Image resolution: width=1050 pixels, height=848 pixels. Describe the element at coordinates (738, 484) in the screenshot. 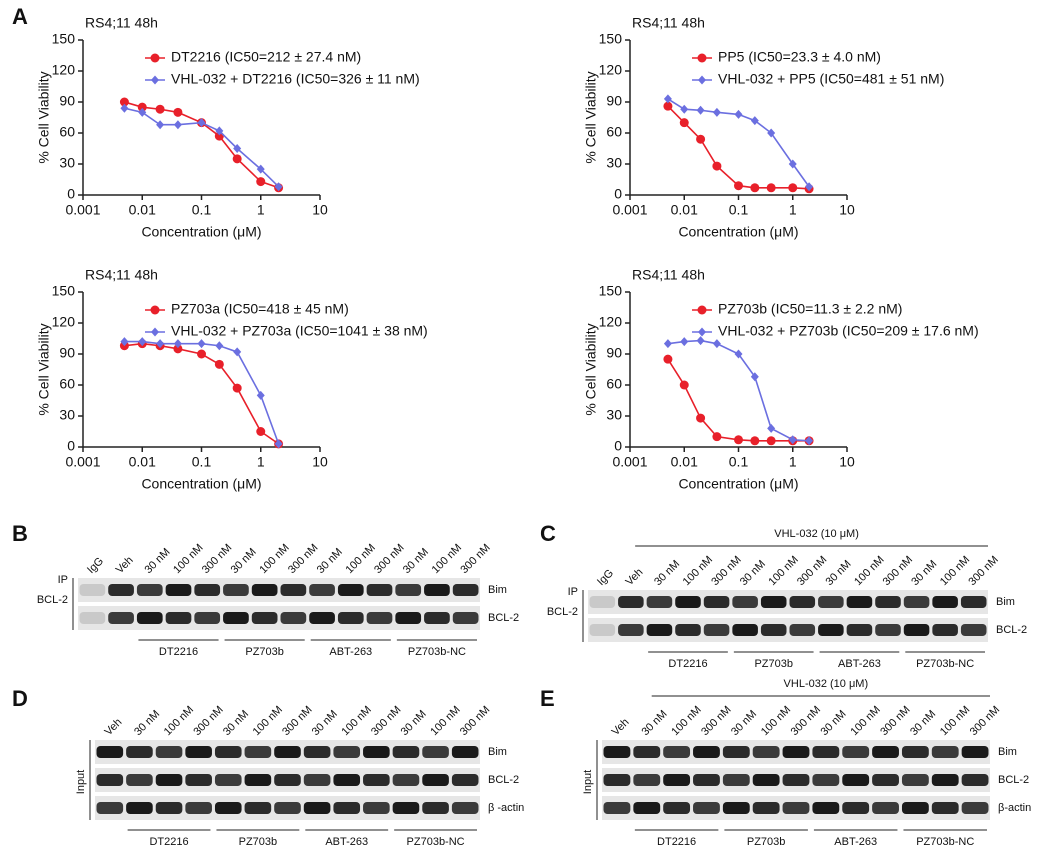

I see `x-axis-label: Concentration (μM)` at that location.